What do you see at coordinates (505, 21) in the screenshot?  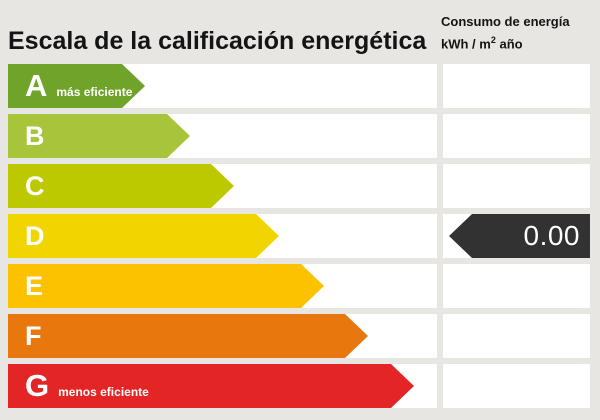 I see `consumption-header-line1: Consumo de energía` at bounding box center [505, 21].